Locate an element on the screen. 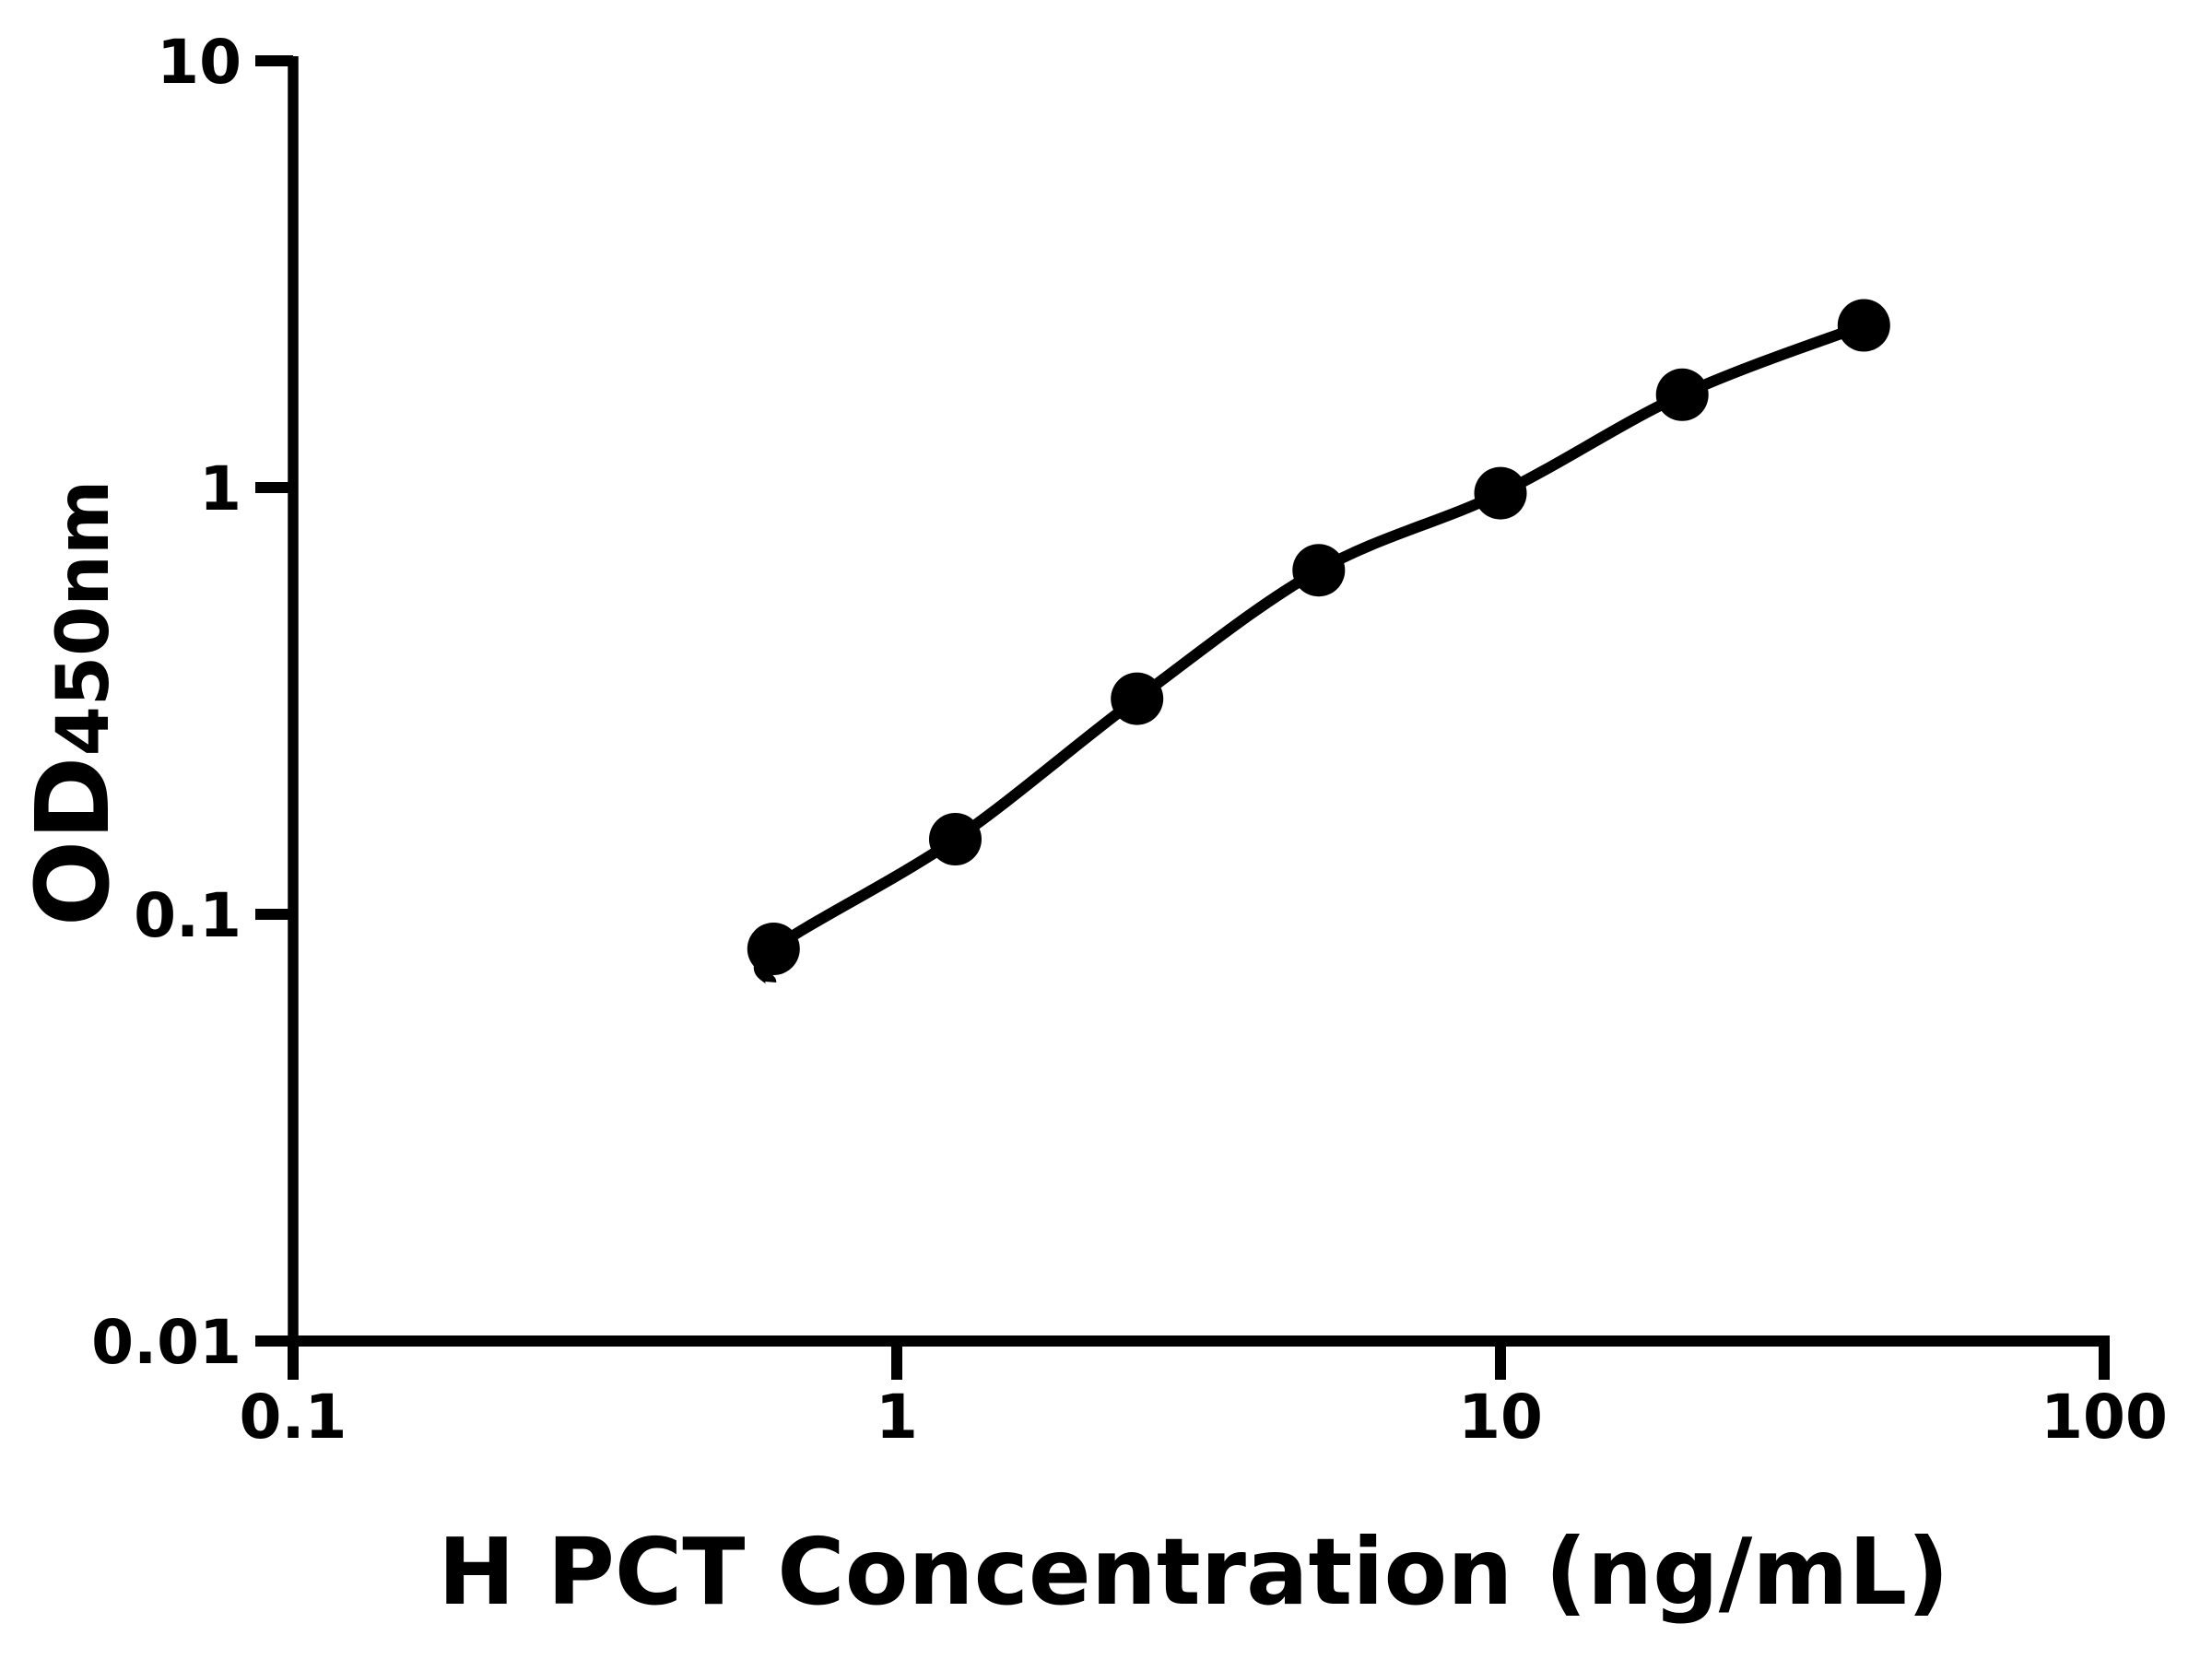  x-tick-label: 100 is located at coordinates (2104, 1417).